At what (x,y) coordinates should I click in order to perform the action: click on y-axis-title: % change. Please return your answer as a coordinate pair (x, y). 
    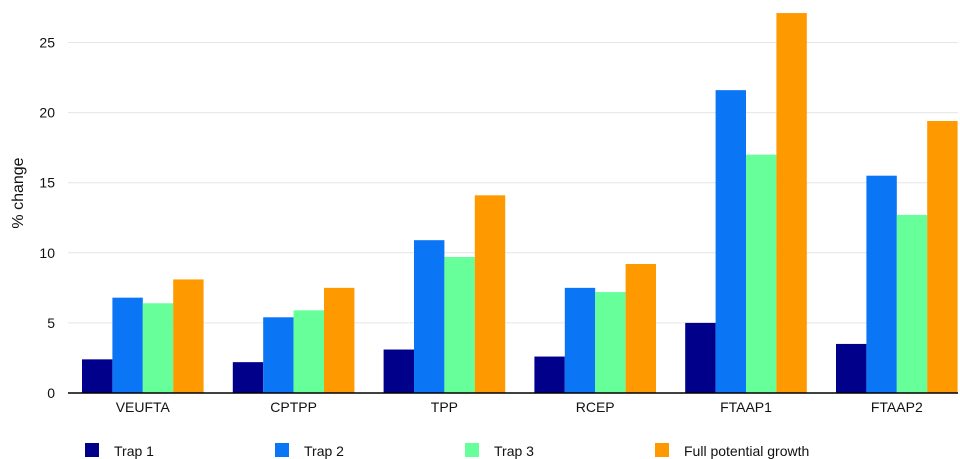
    Looking at the image, I should click on (18, 192).